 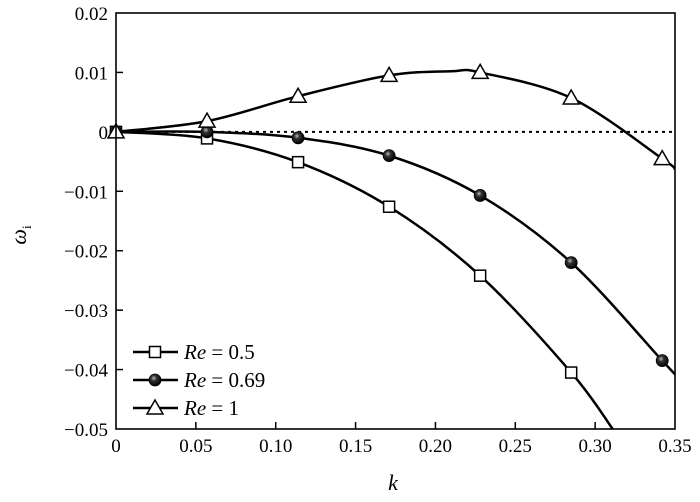 I want to click on x-tick-label: 0.05, so click(x=195, y=446).